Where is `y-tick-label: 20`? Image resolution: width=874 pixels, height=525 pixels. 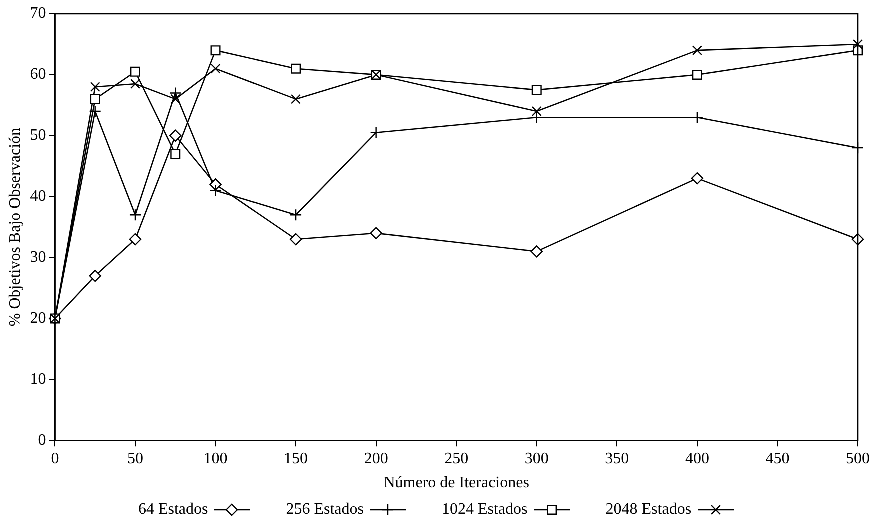
y-tick-label: 20 is located at coordinates (38, 318).